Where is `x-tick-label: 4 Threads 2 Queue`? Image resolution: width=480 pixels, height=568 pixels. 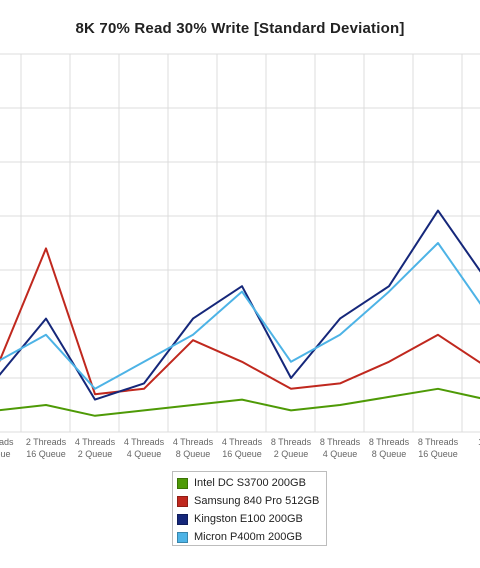 x-tick-label: 4 Threads 2 Queue is located at coordinates (95, 448).